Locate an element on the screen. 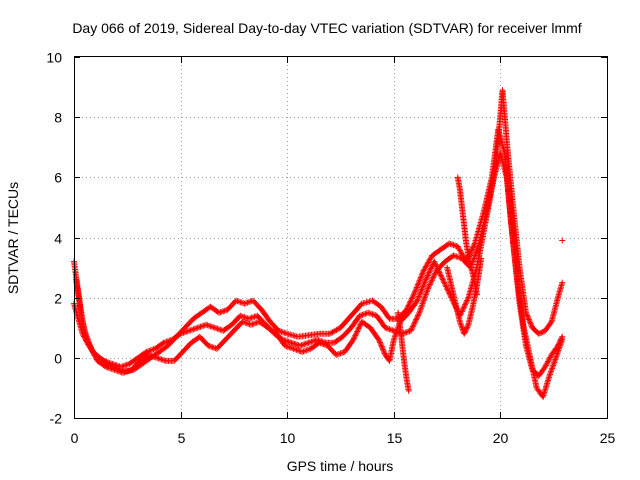 This screenshot has width=640, height=480. x-tick-label: 0 is located at coordinates (75, 438).